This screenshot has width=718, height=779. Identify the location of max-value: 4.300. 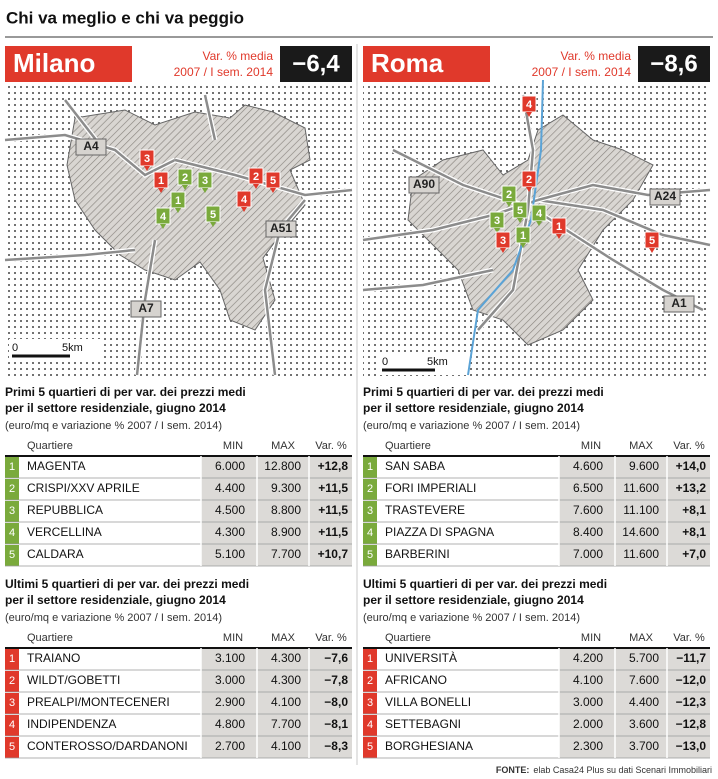
(286, 680).